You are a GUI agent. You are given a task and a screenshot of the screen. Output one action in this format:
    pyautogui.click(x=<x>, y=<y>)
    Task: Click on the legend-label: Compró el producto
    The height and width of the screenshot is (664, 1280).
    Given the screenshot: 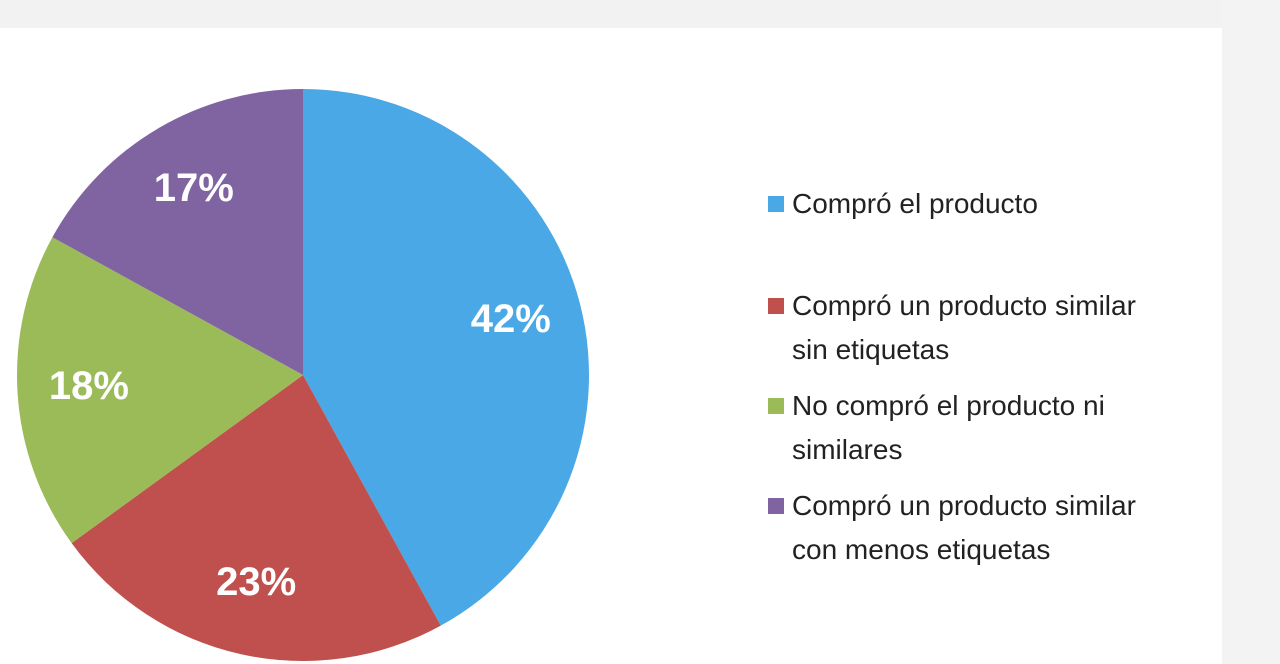 What is the action you would take?
    pyautogui.click(x=915, y=203)
    